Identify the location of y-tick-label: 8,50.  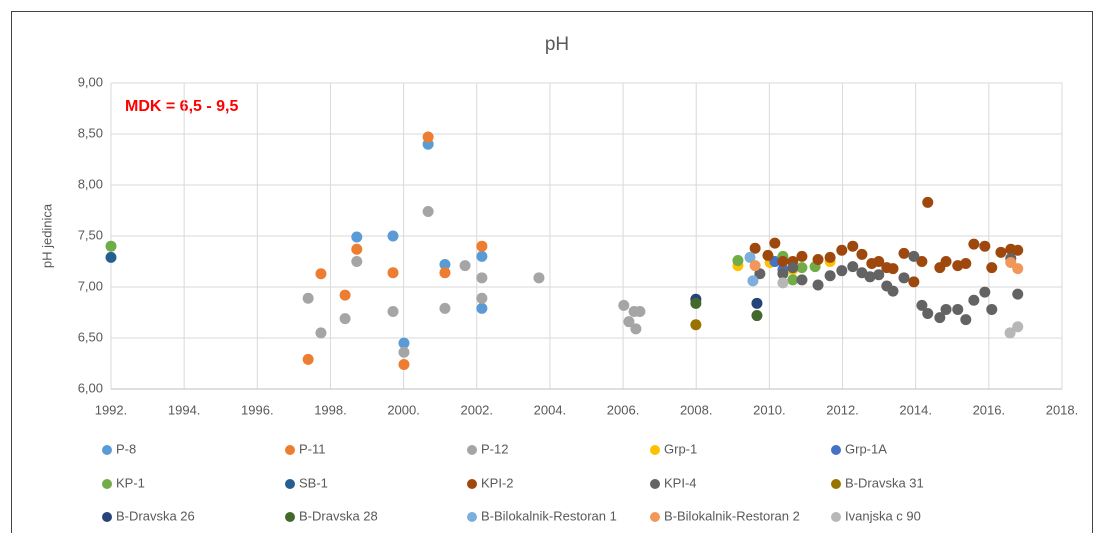
(90, 132).